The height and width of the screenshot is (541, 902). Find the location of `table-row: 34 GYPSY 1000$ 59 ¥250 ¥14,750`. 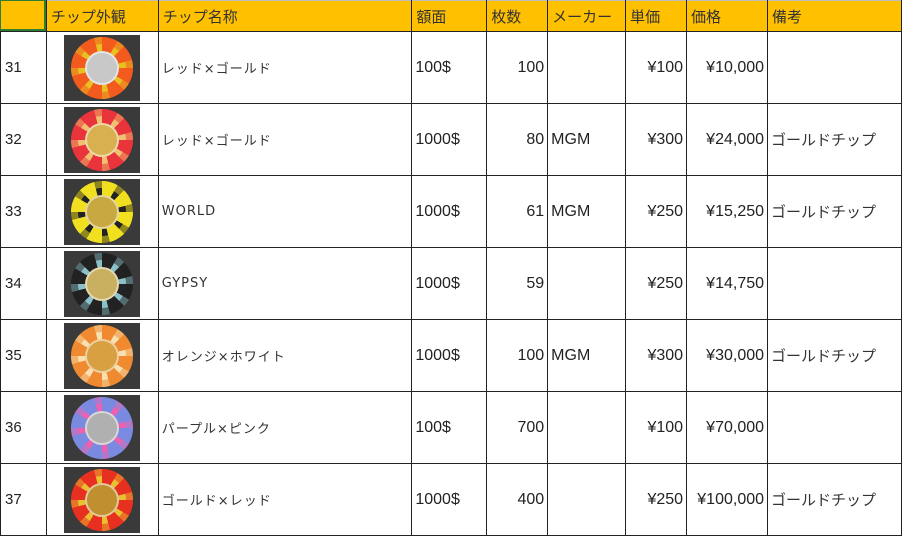

table-row: 34 GYPSY 1000$ 59 ¥250 ¥14,750 is located at coordinates (451, 283).